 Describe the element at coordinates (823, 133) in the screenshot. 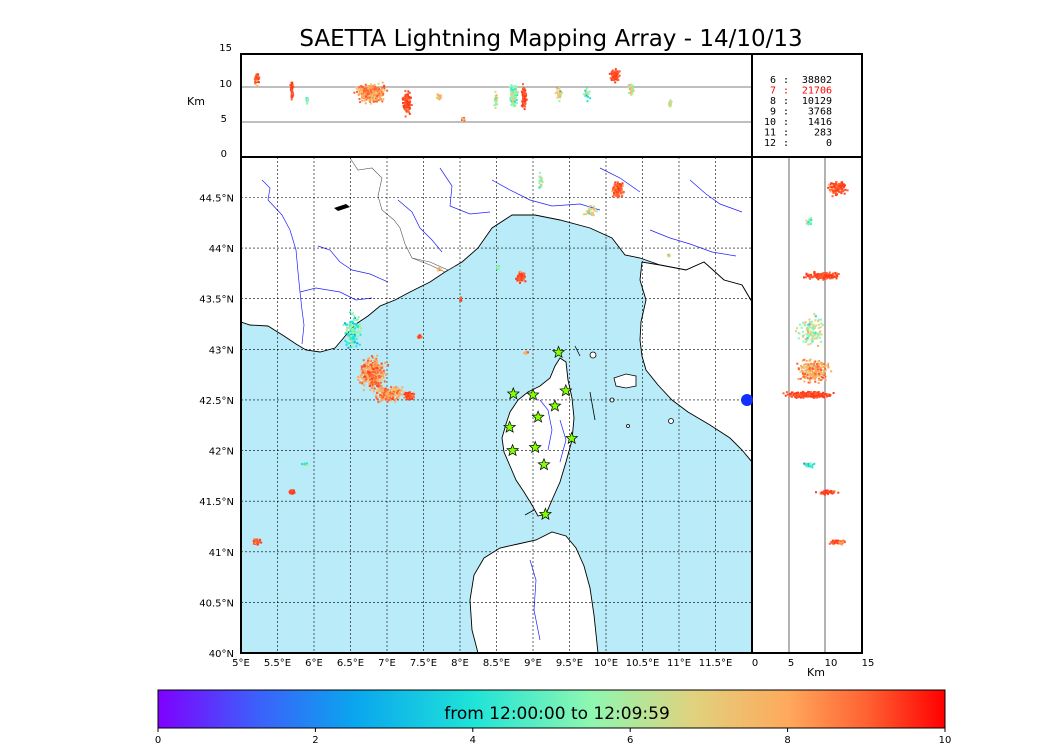

I see `source-count: 283` at that location.